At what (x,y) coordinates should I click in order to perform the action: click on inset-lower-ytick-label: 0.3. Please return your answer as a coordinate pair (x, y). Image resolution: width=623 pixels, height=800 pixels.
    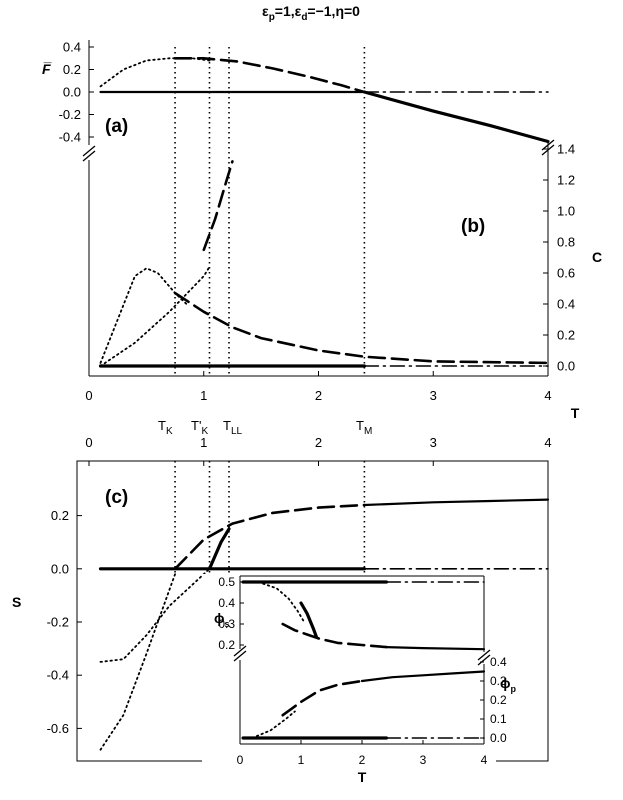
    Looking at the image, I should click on (498, 681).